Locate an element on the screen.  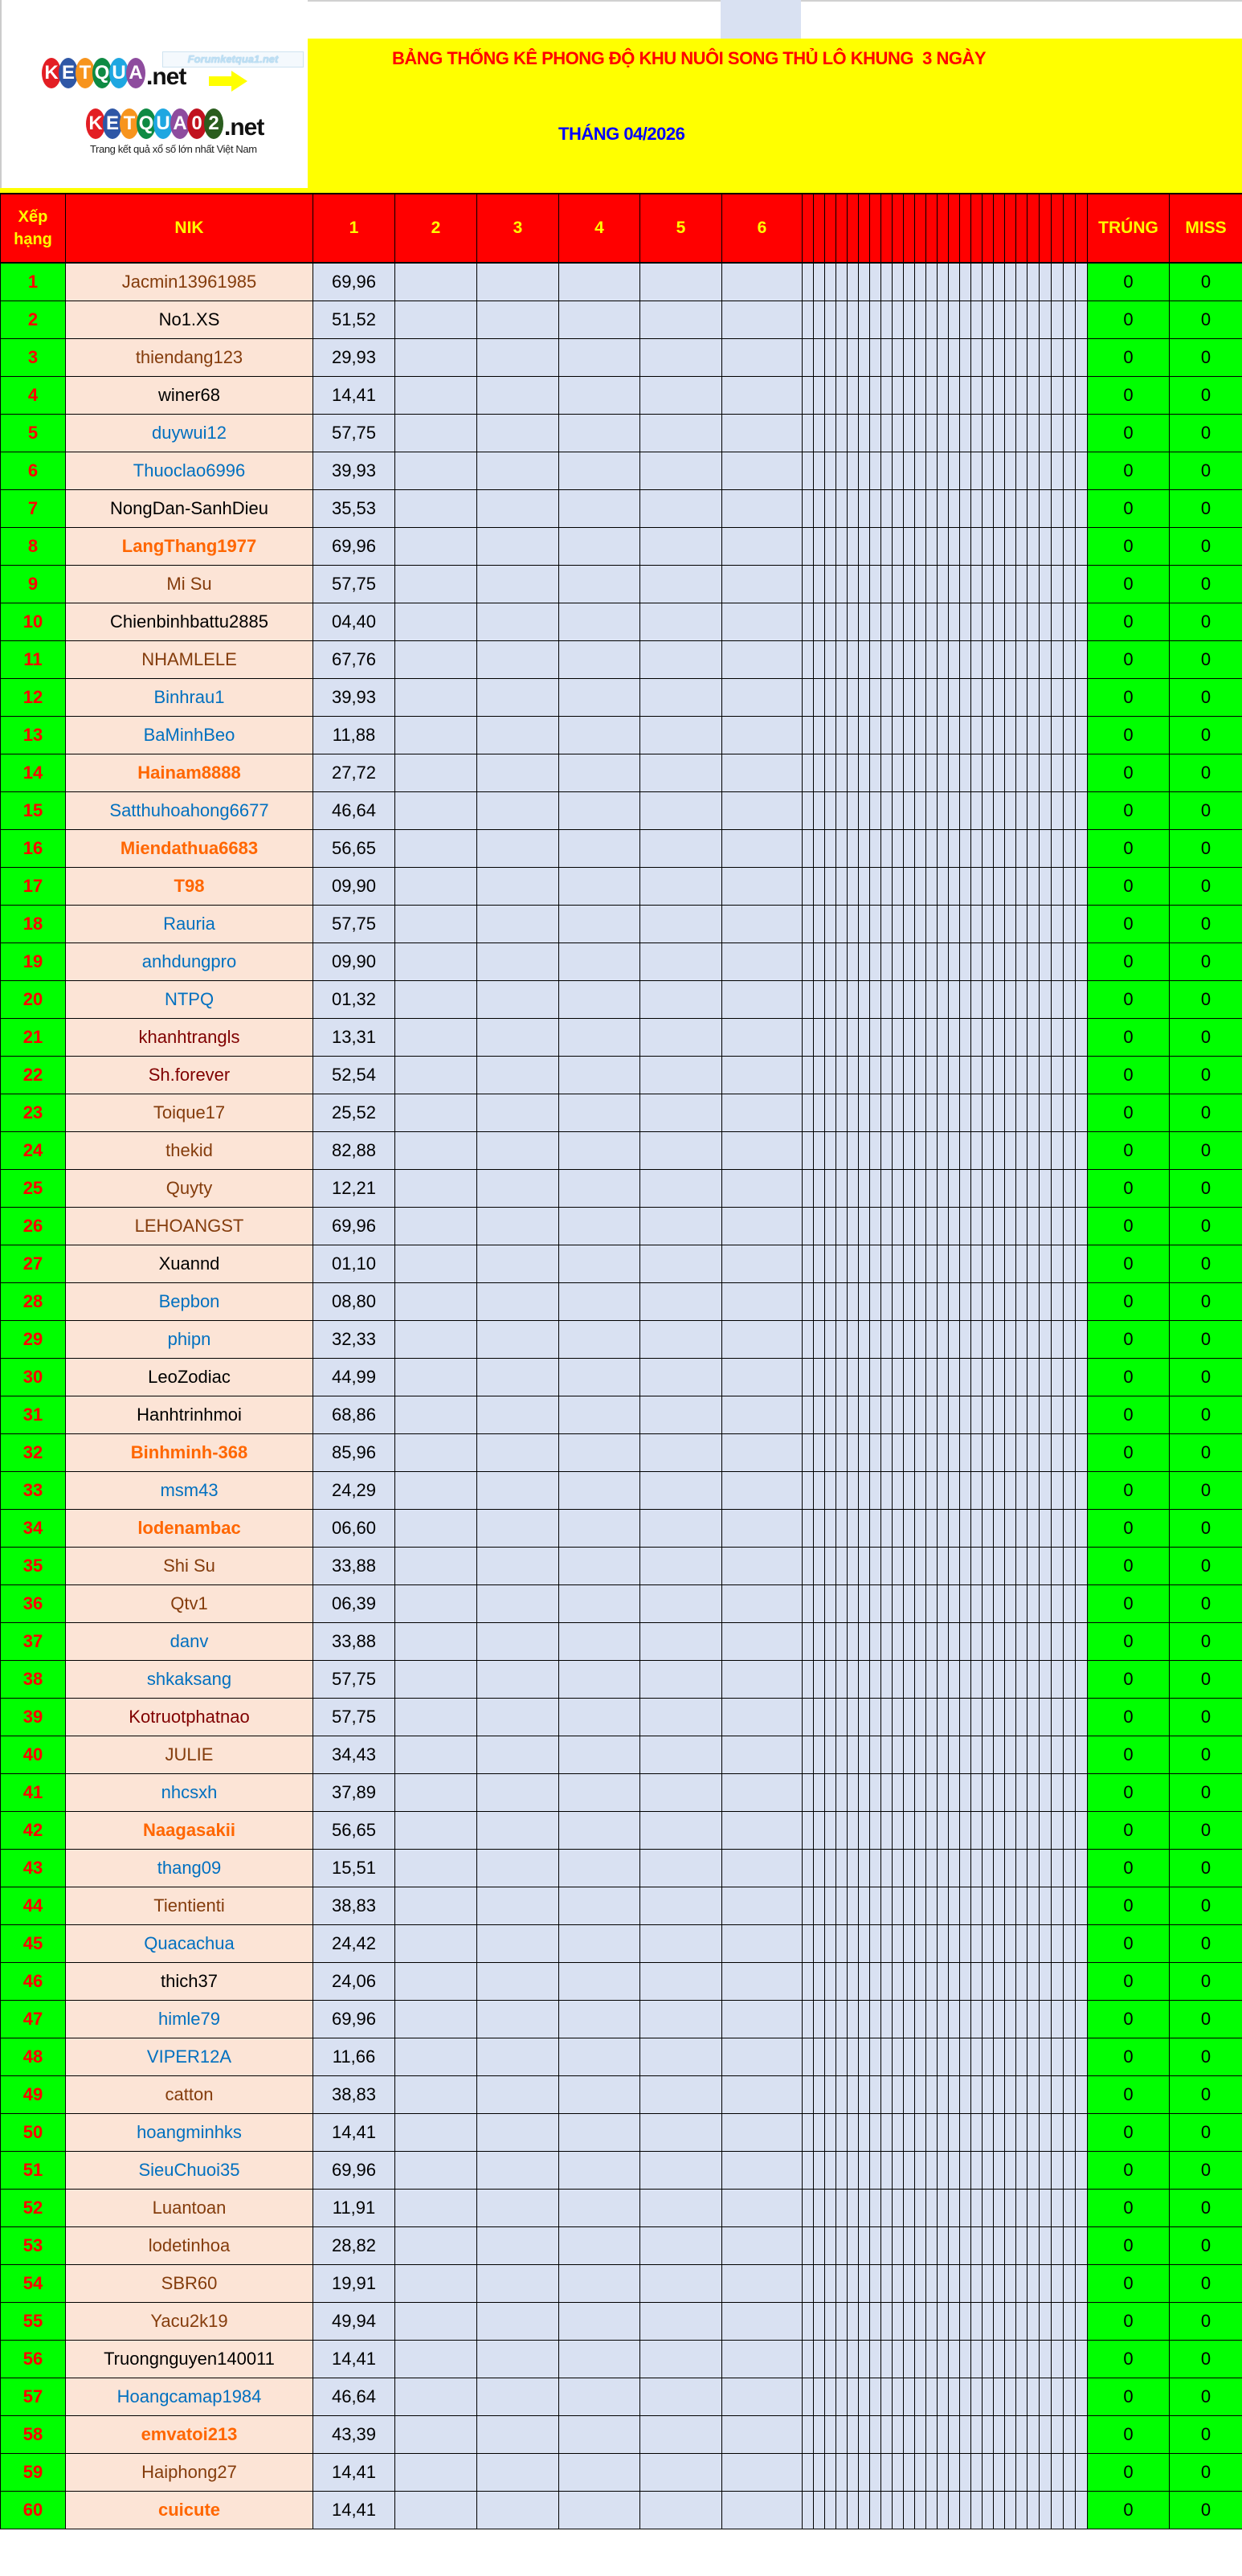
day-1-cell: 06,60 is located at coordinates (354, 1528).